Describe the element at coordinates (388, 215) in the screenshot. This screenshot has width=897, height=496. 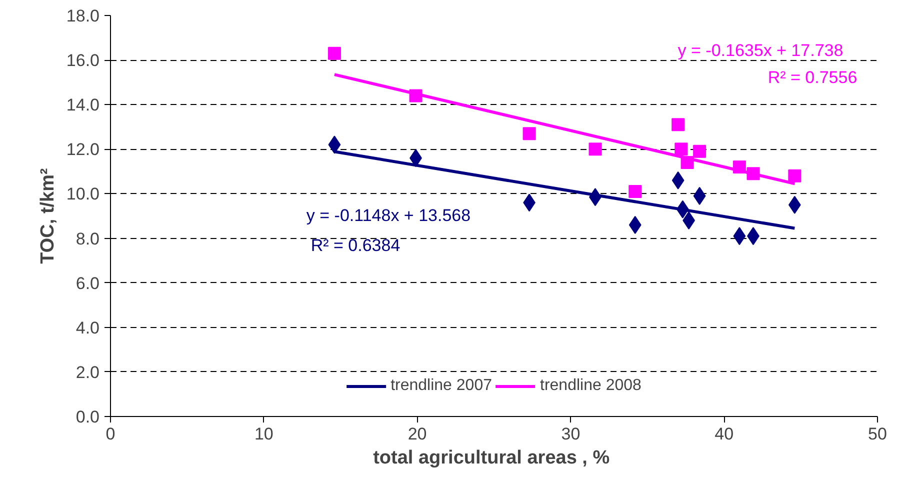
I see `annotation: y = -0.1148x + 13.568` at that location.